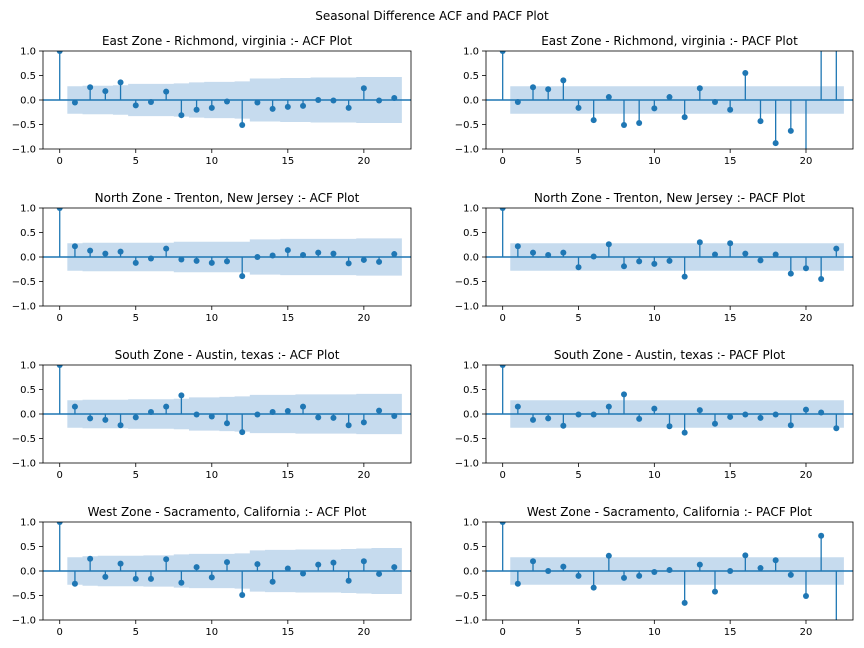 The image size is (864, 648). Describe the element at coordinates (24, 307) in the screenshot. I see `y-tick-label: −1.0` at that location.